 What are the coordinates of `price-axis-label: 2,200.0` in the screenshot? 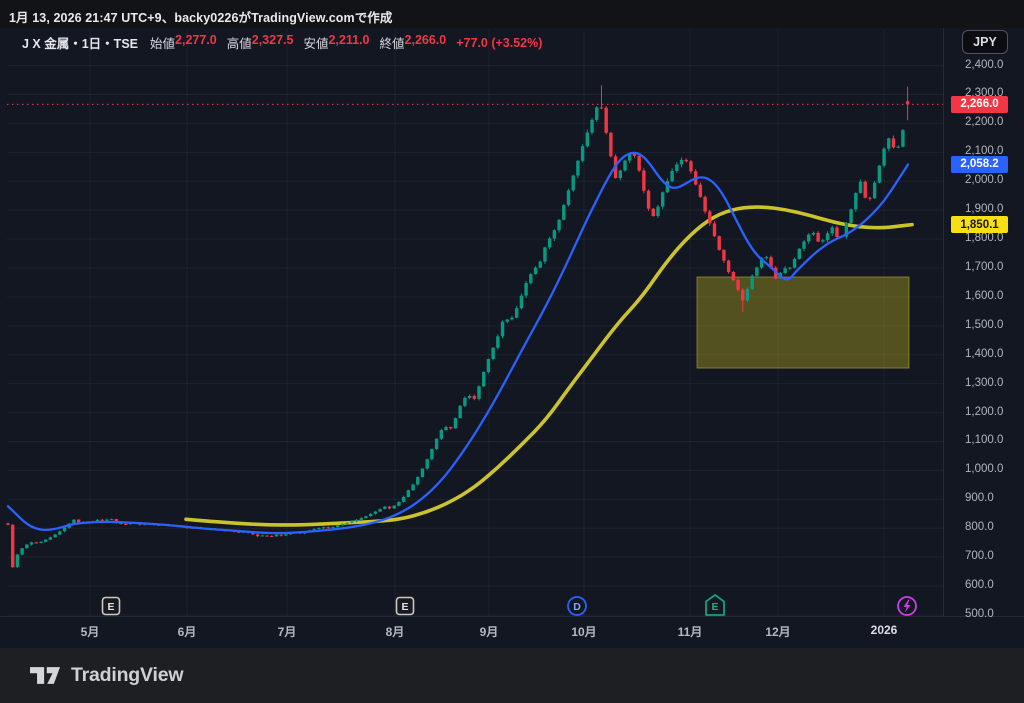 It's located at (984, 122).